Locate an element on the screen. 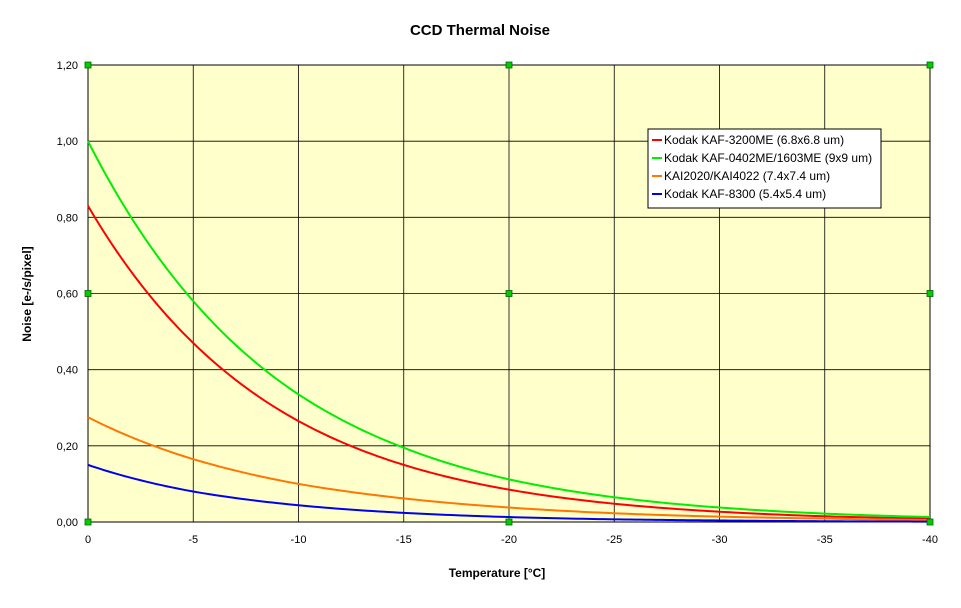  x-tick-label: -15 is located at coordinates (404, 540).